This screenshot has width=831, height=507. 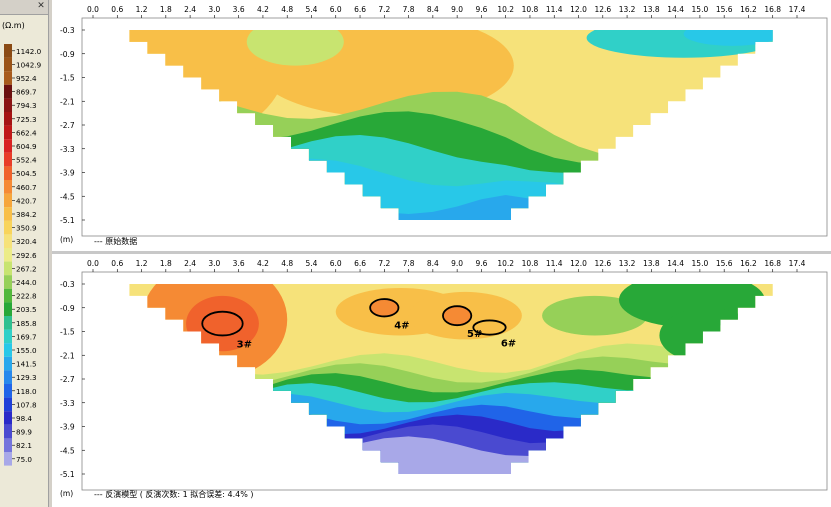 What do you see at coordinates (244, 344) in the screenshot?
I see `anomaly-label: 3#` at bounding box center [244, 344].